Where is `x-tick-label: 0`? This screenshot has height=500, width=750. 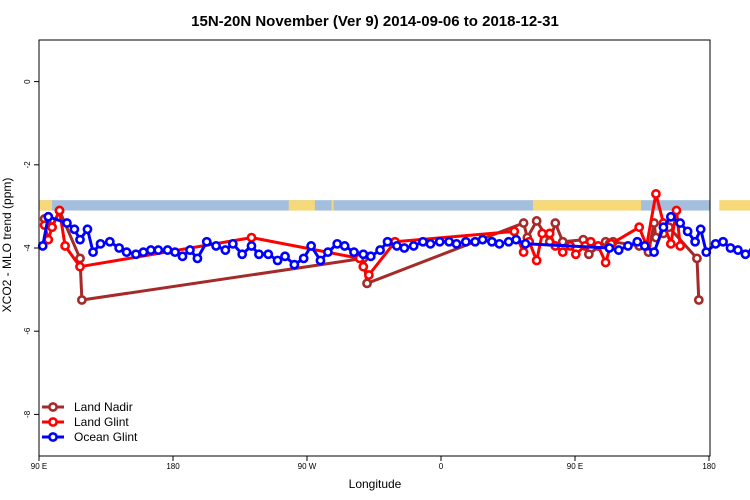 x-tick-label: 0 is located at coordinates (441, 466).